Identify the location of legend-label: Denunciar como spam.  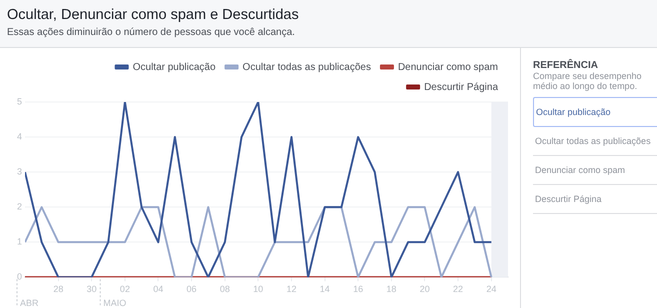
(448, 67).